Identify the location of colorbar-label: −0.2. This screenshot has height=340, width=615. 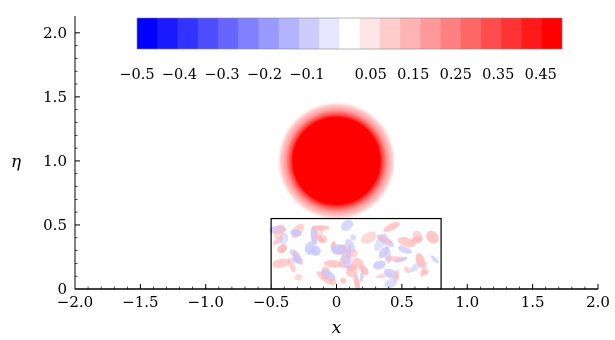
(264, 75).